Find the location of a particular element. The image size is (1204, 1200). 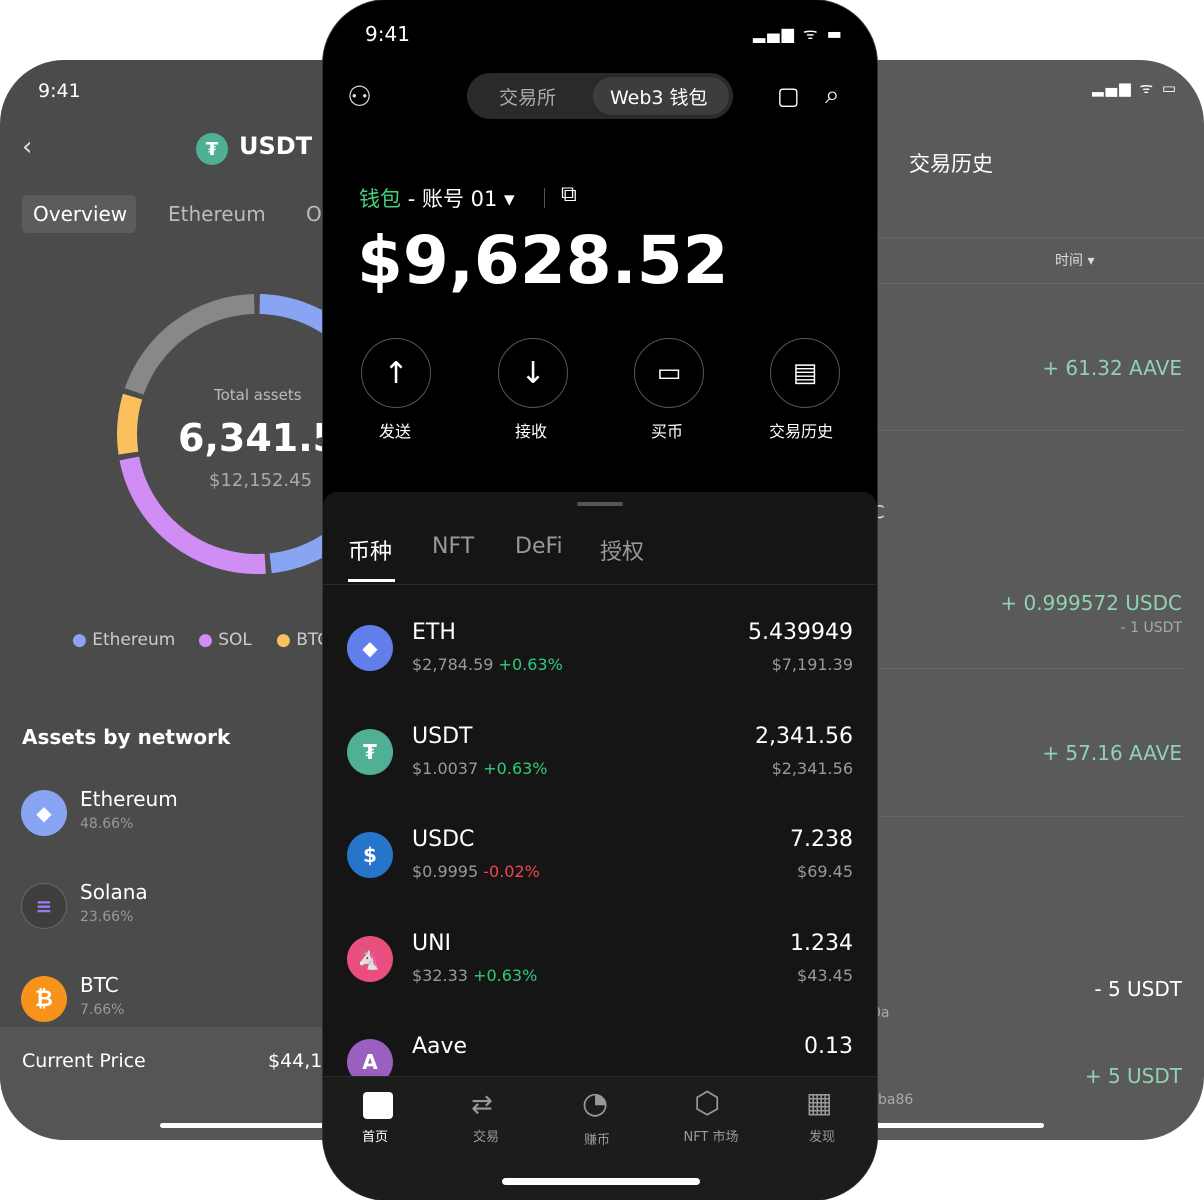

asset-row: $ USDC $0.9995 -0.02% 7.238 $69.45 is located at coordinates (600, 857).